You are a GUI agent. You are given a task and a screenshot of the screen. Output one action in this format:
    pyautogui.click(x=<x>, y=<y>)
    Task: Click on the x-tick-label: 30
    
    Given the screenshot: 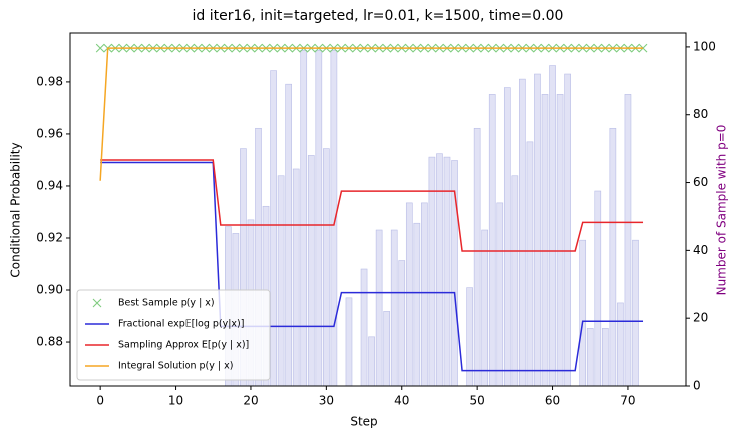 What is the action you would take?
    pyautogui.click(x=326, y=401)
    